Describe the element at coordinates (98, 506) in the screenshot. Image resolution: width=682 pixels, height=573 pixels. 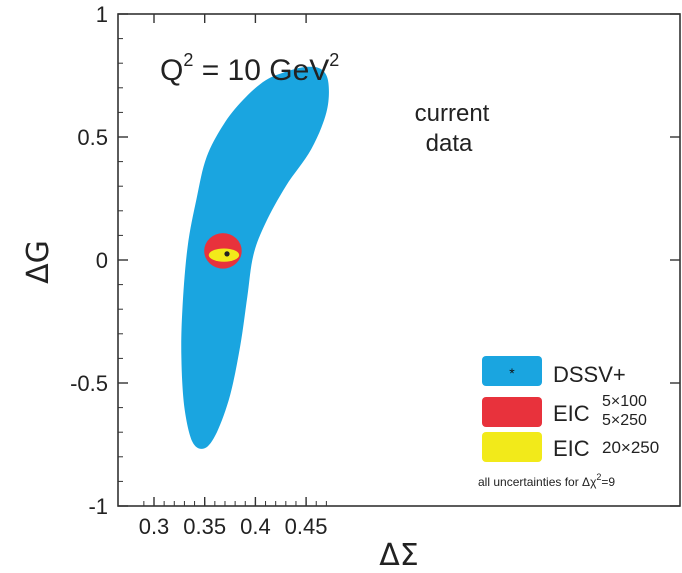
I see `y-tick-label: -1` at that location.